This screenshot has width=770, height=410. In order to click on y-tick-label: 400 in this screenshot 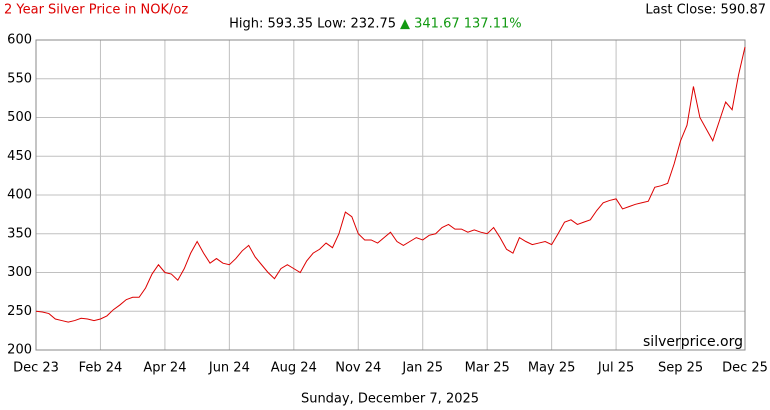, I will do `click(19, 195)`.